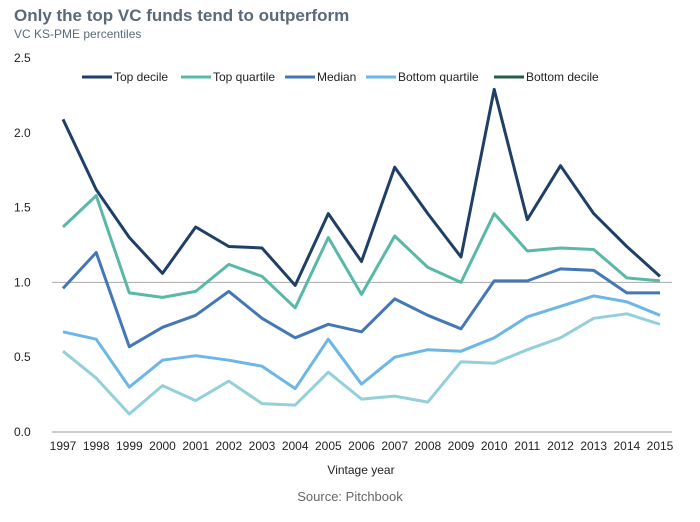 The height and width of the screenshot is (522, 700). What do you see at coordinates (560, 446) in the screenshot?
I see `x-tick-label: 2012` at bounding box center [560, 446].